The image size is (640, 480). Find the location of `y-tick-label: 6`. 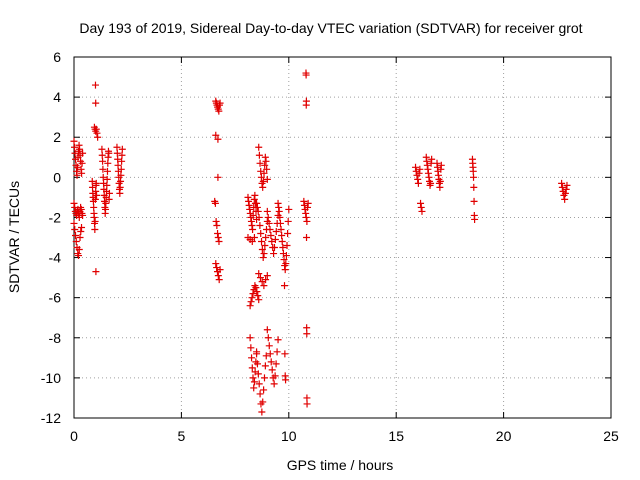

y-tick-label: 6 is located at coordinates (57, 57).